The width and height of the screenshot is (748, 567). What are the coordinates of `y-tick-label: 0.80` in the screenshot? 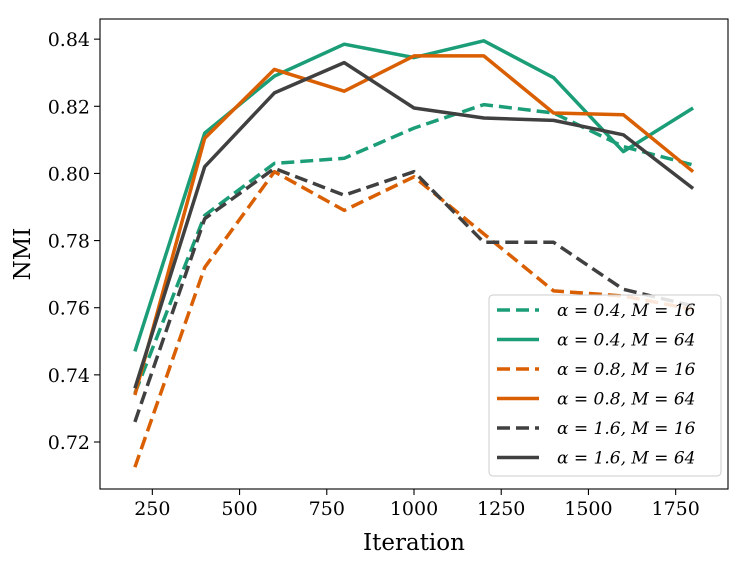 It's located at (69, 174).